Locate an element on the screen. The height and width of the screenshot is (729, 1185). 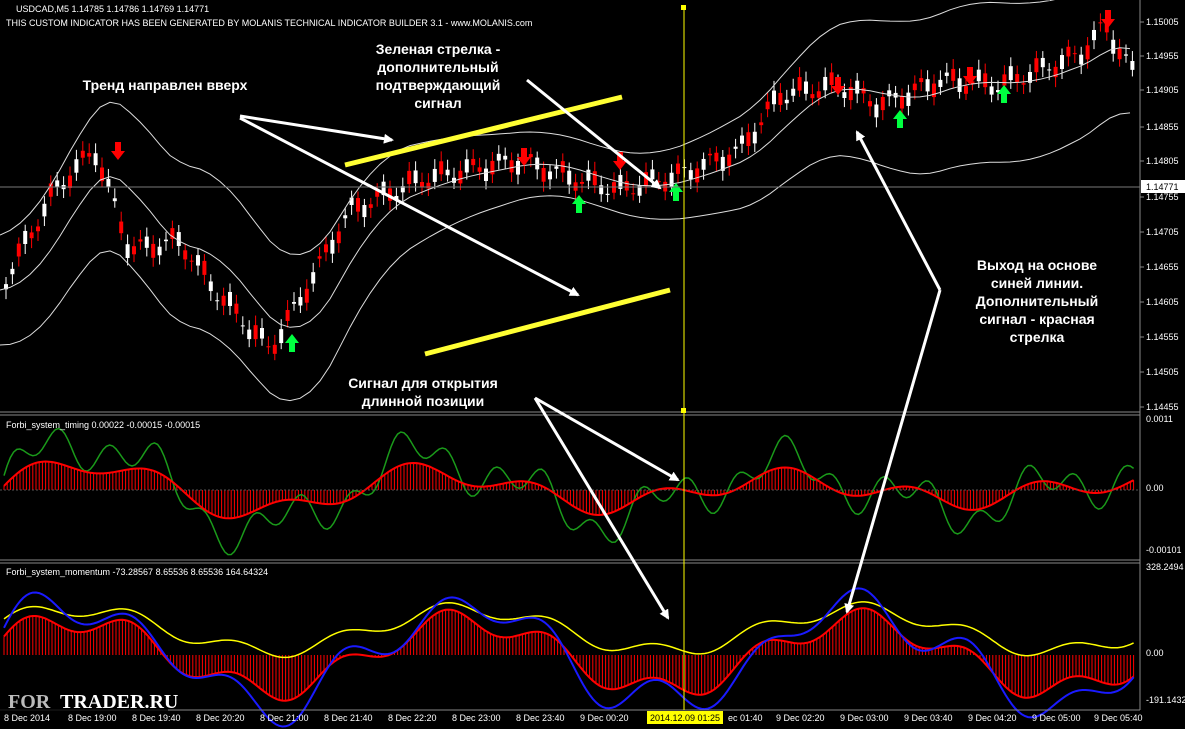
price-label: 1.14455 is located at coordinates (1162, 407).